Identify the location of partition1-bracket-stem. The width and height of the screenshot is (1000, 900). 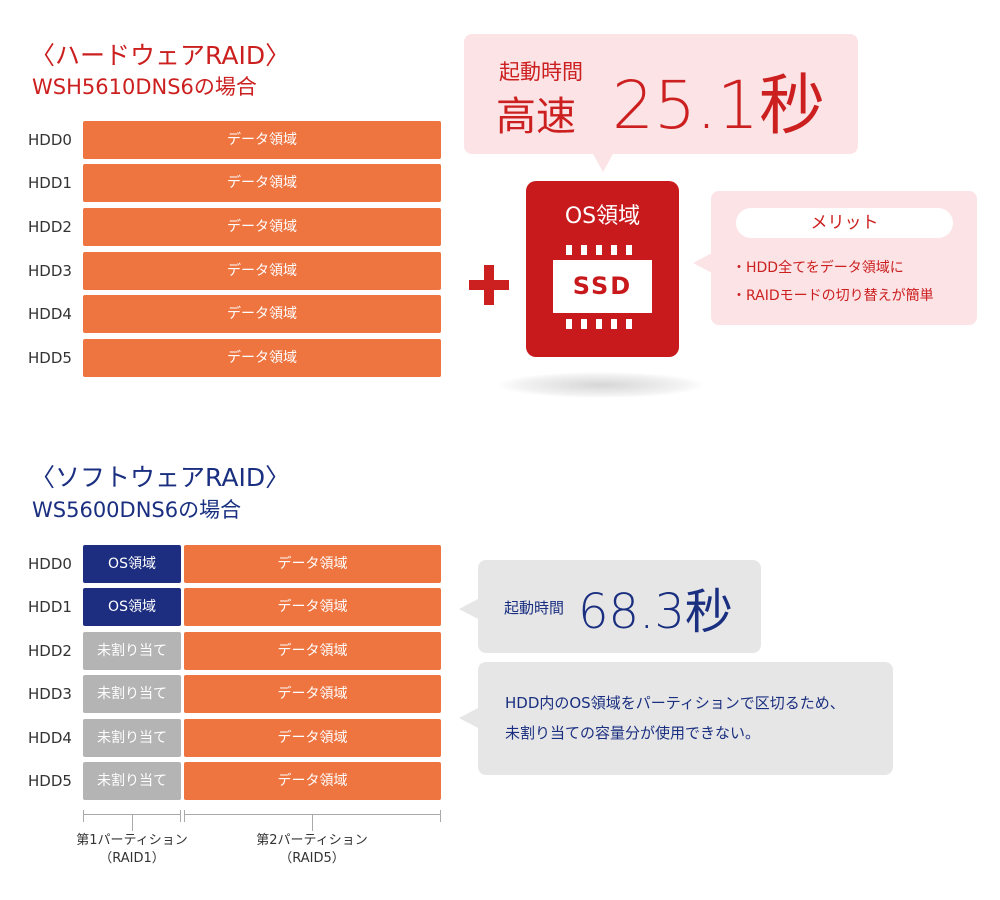
(132, 823).